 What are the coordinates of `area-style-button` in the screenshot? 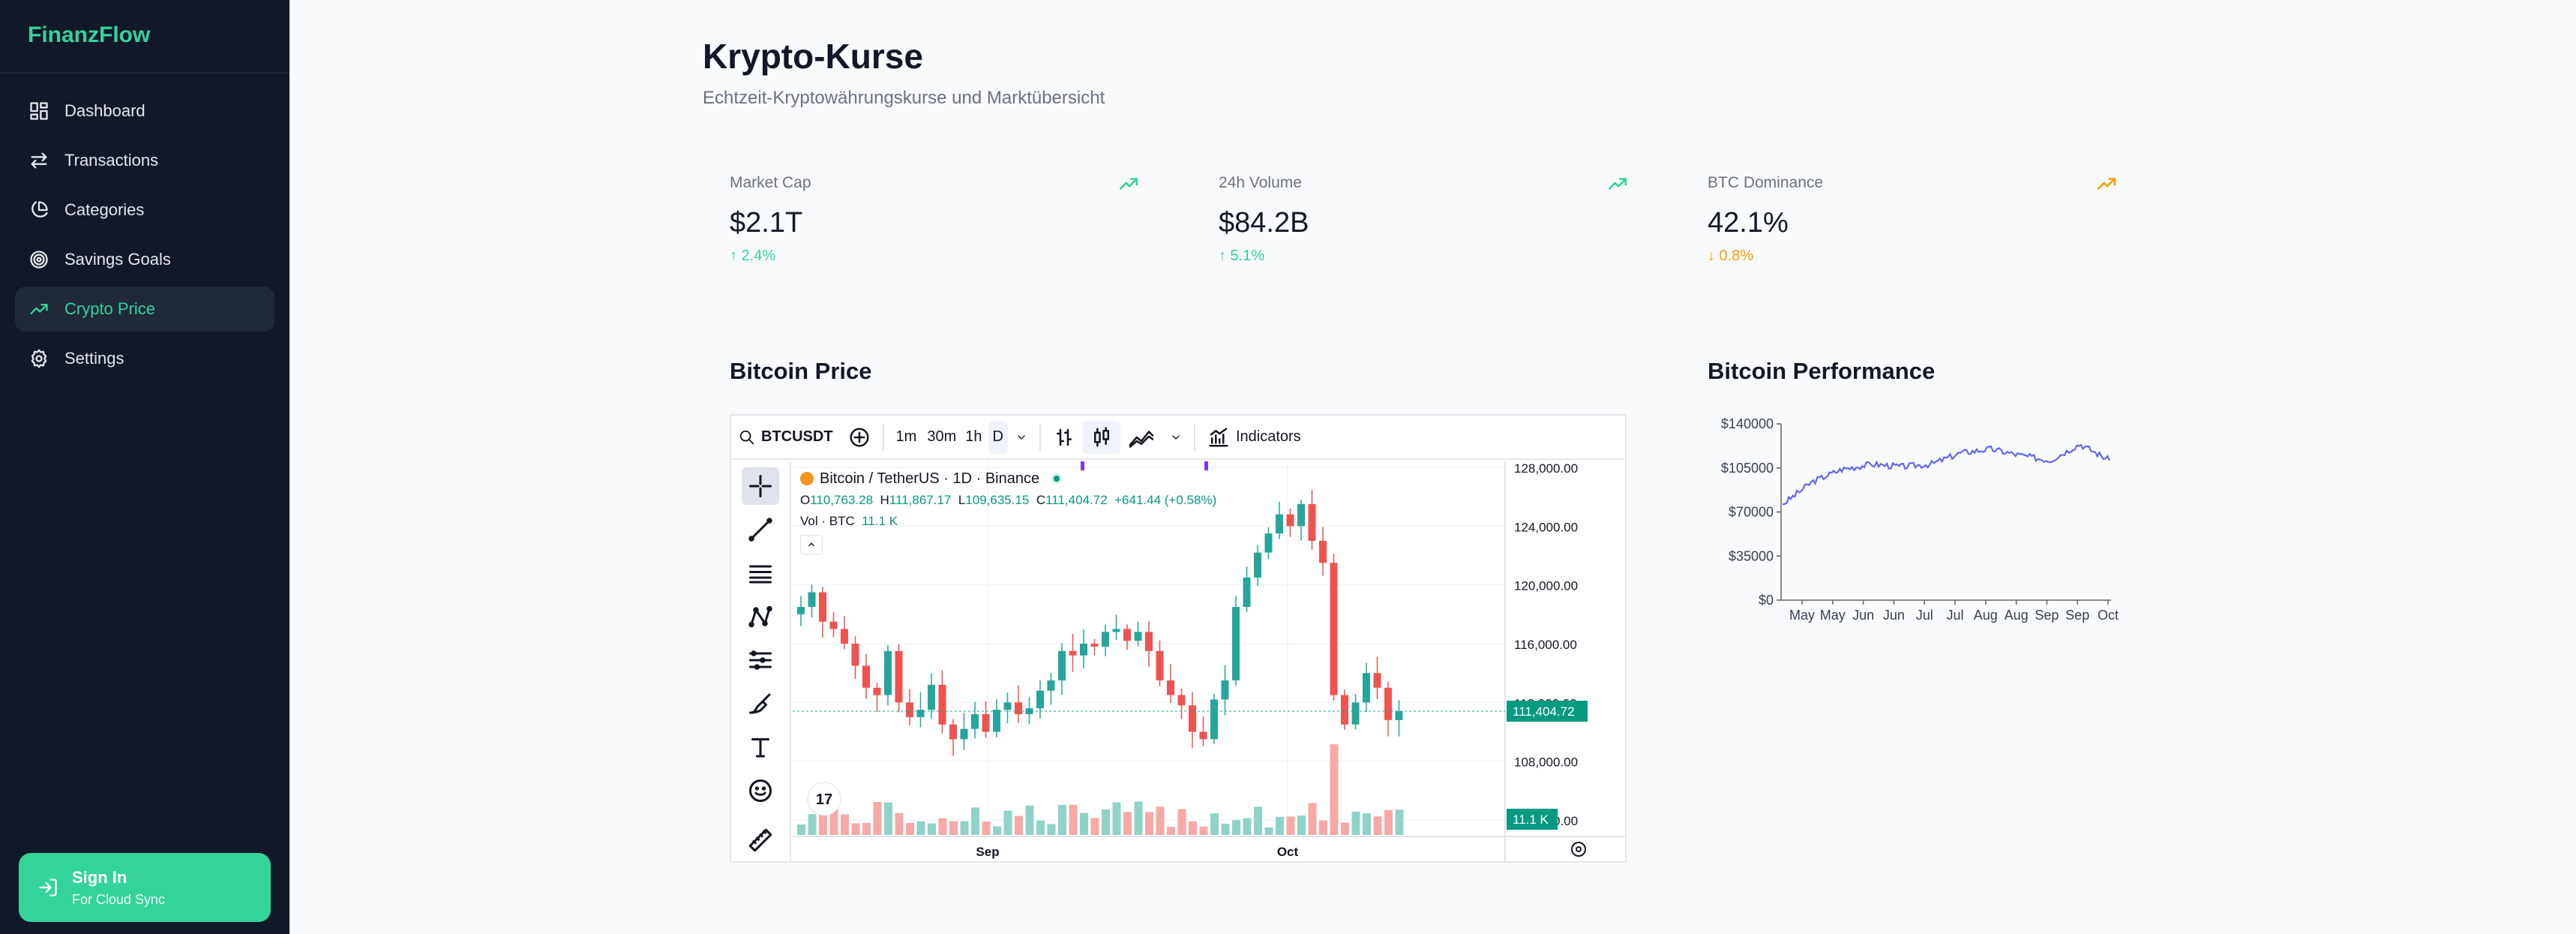 It's located at (1141, 437).